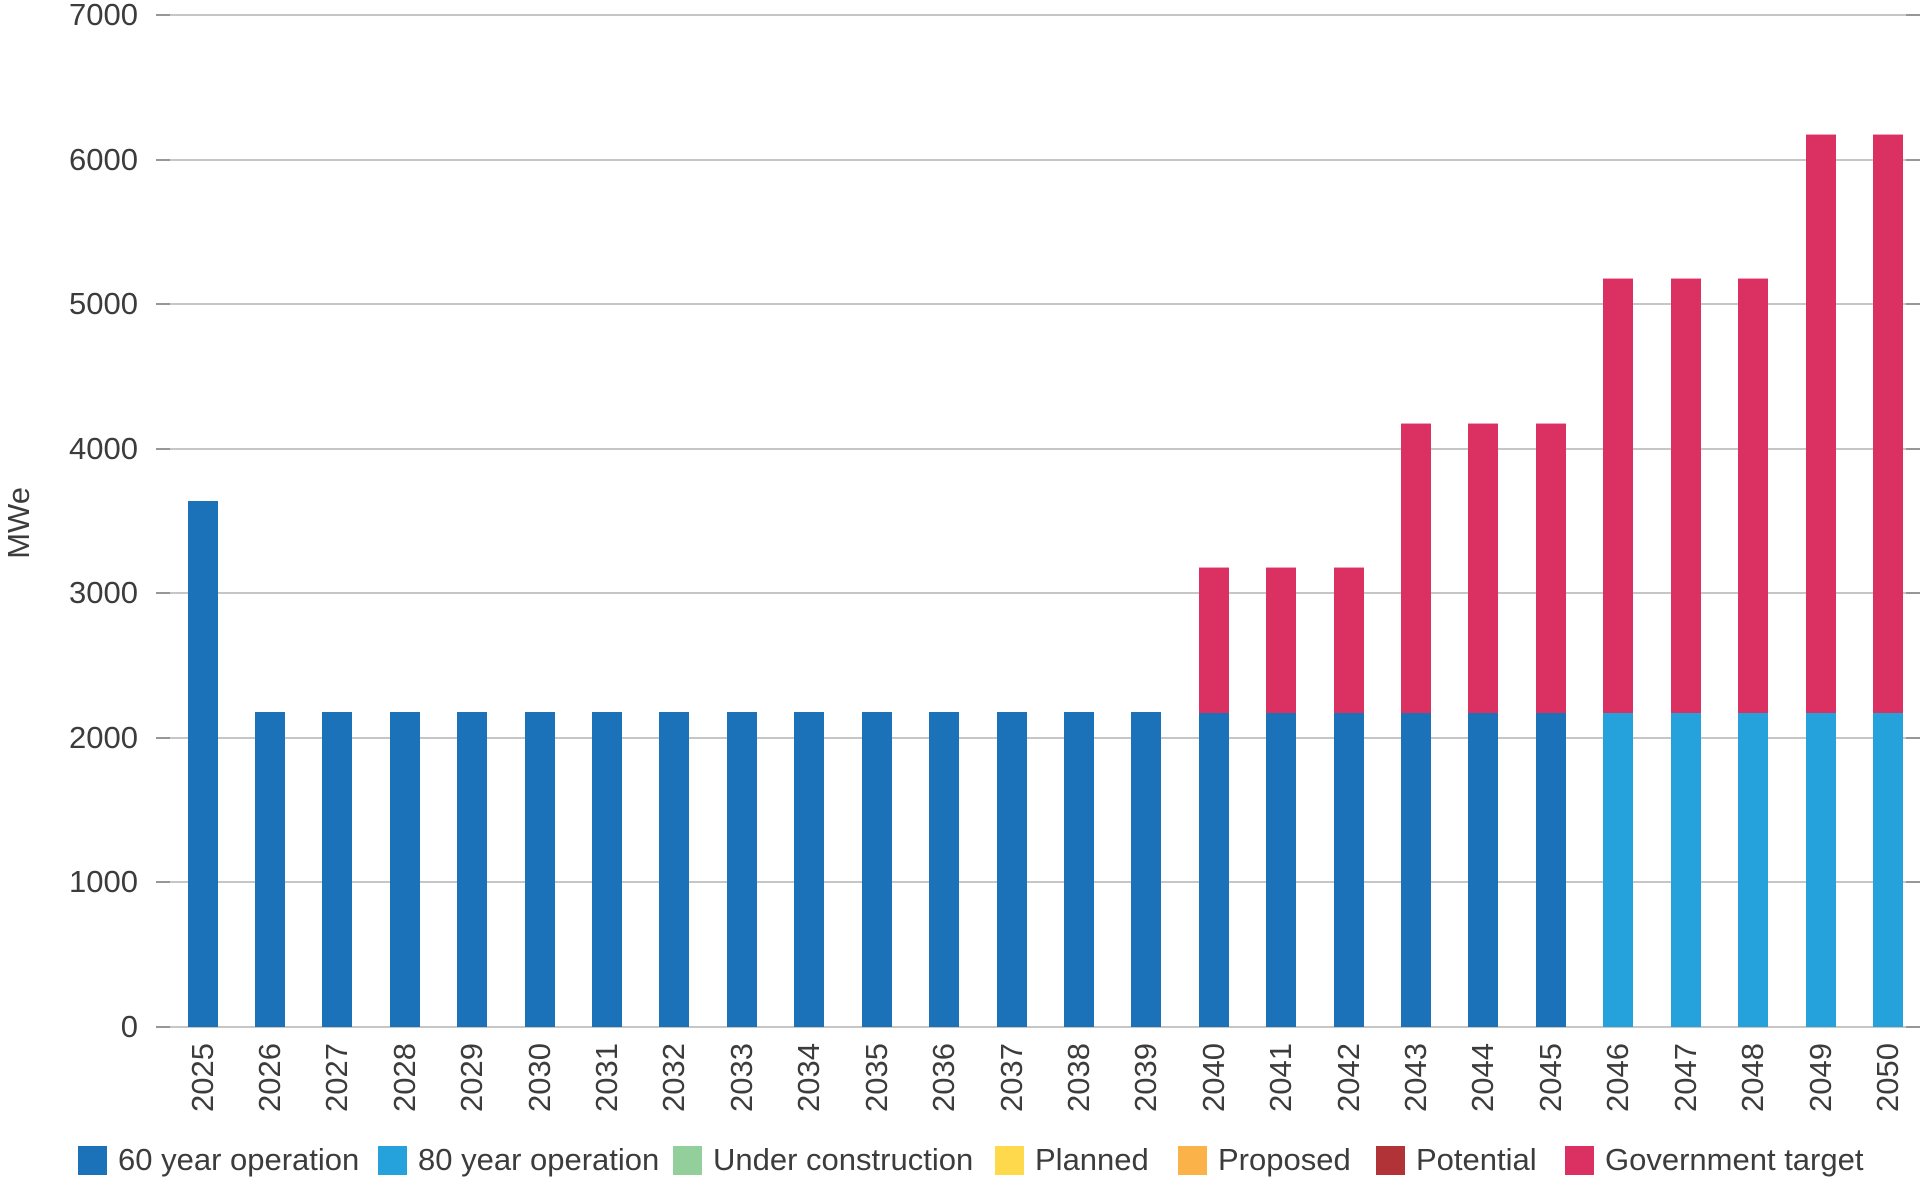 This screenshot has height=1185, width=1920. I want to click on legend-item-government-target: Government target, so click(1714, 1160).